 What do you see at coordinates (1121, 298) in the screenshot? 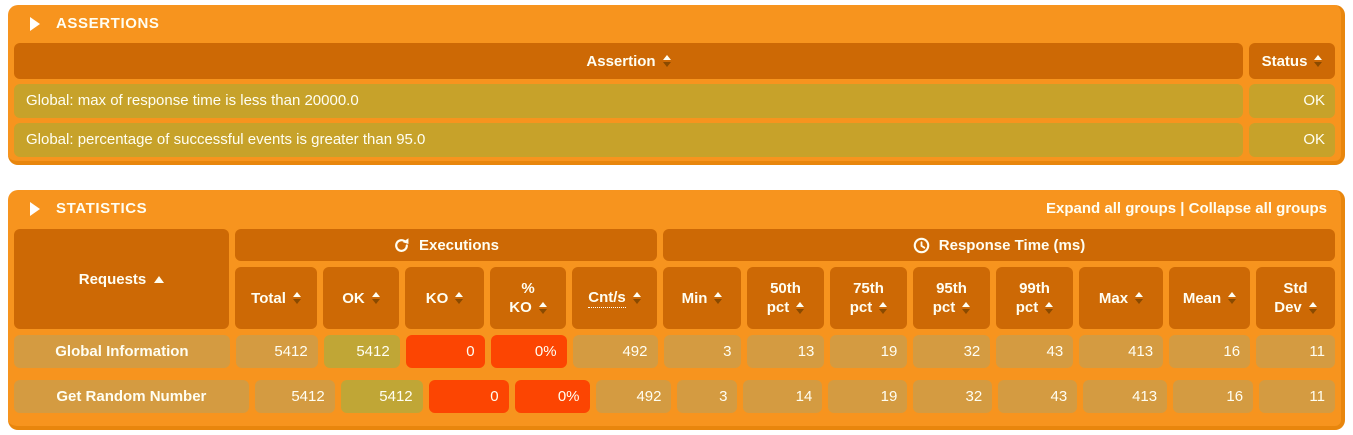
I see `col-header-max: Max` at bounding box center [1121, 298].